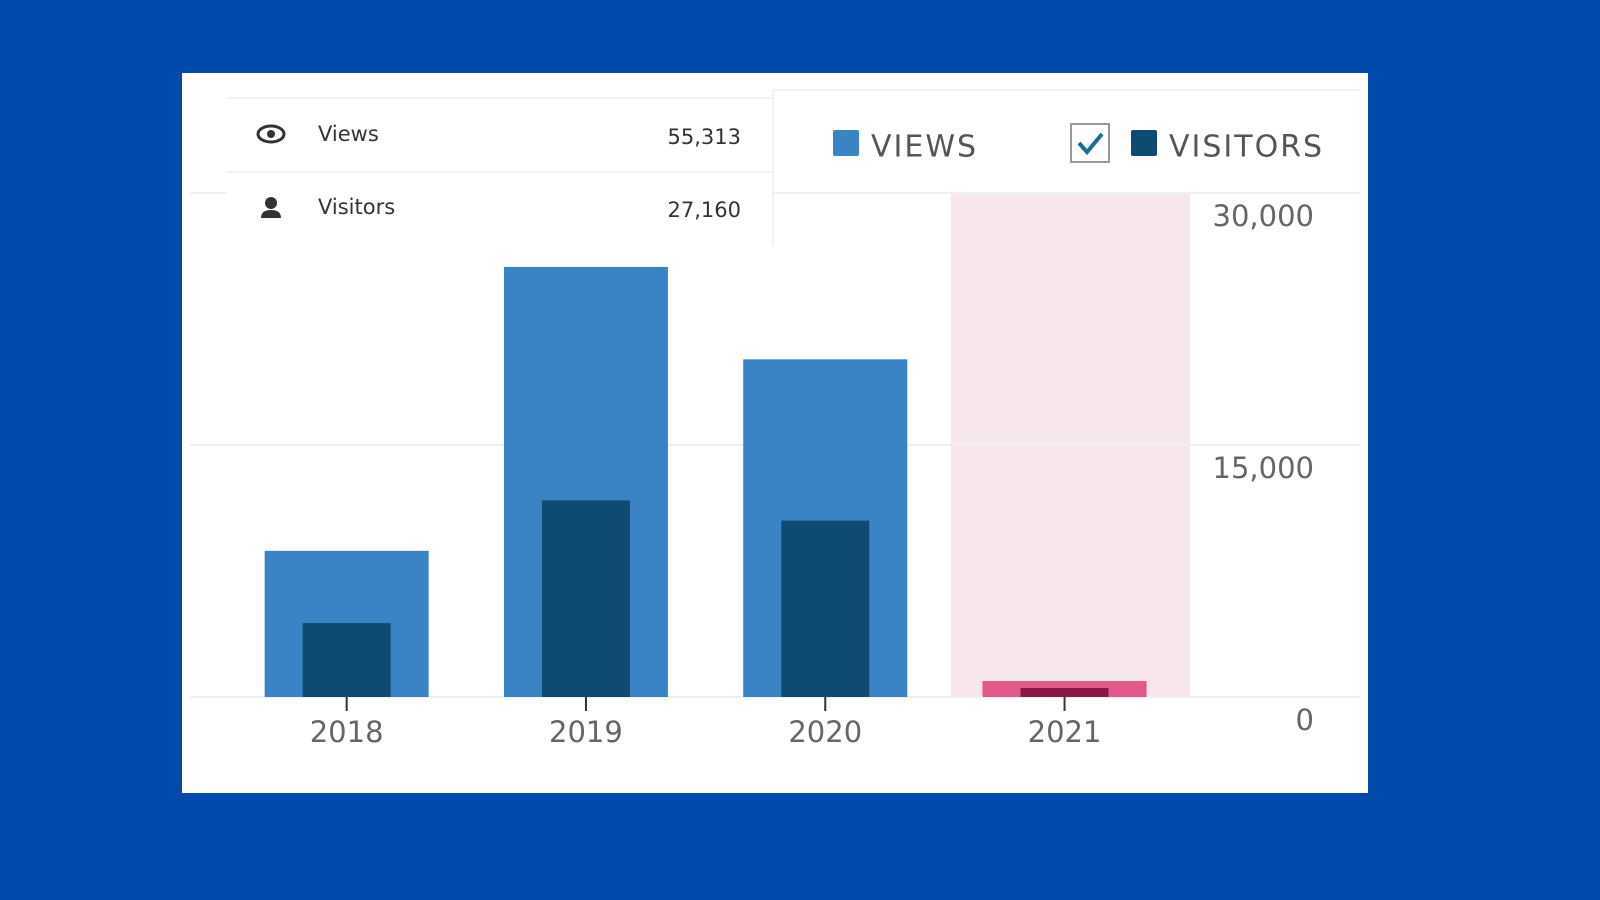 Image resolution: width=1600 pixels, height=900 pixels. I want to click on legend-label: VISITORS, so click(1246, 147).